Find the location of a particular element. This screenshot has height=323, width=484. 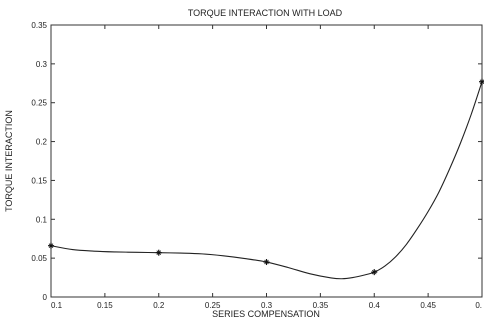

y-tick-label: 0.15 is located at coordinates (39, 180).